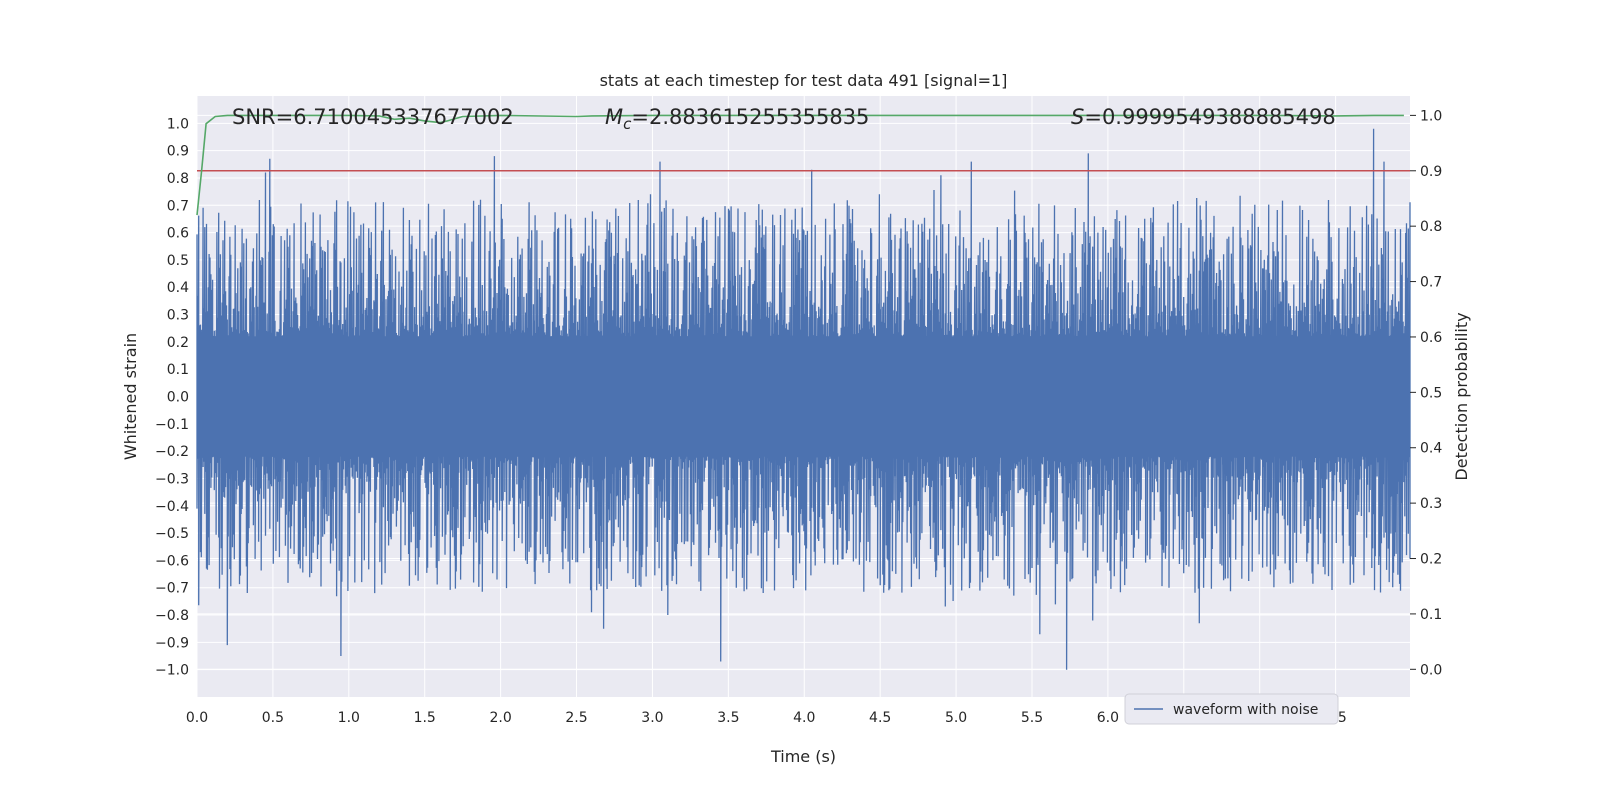  What do you see at coordinates (178, 234) in the screenshot?
I see `y-tick-label: 0.6` at bounding box center [178, 234].